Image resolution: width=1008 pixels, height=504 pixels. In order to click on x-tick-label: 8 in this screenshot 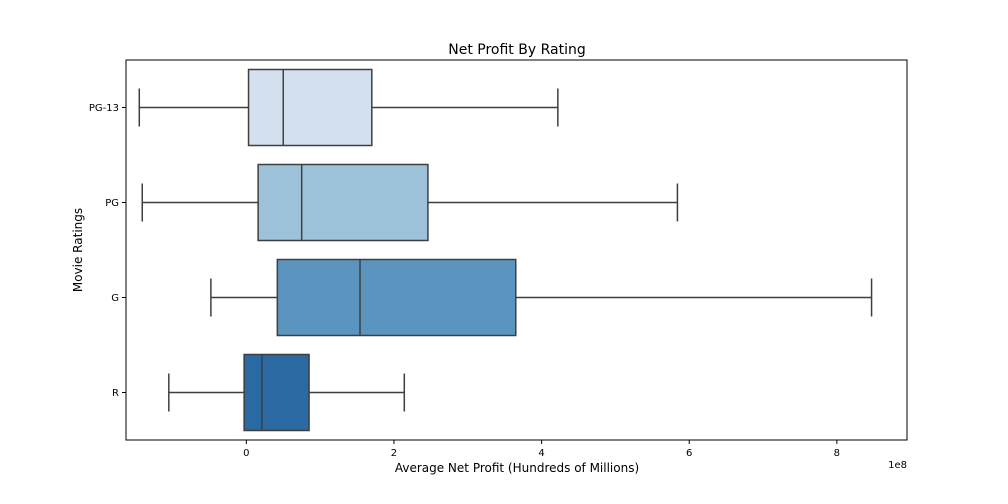, I will do `click(837, 453)`.